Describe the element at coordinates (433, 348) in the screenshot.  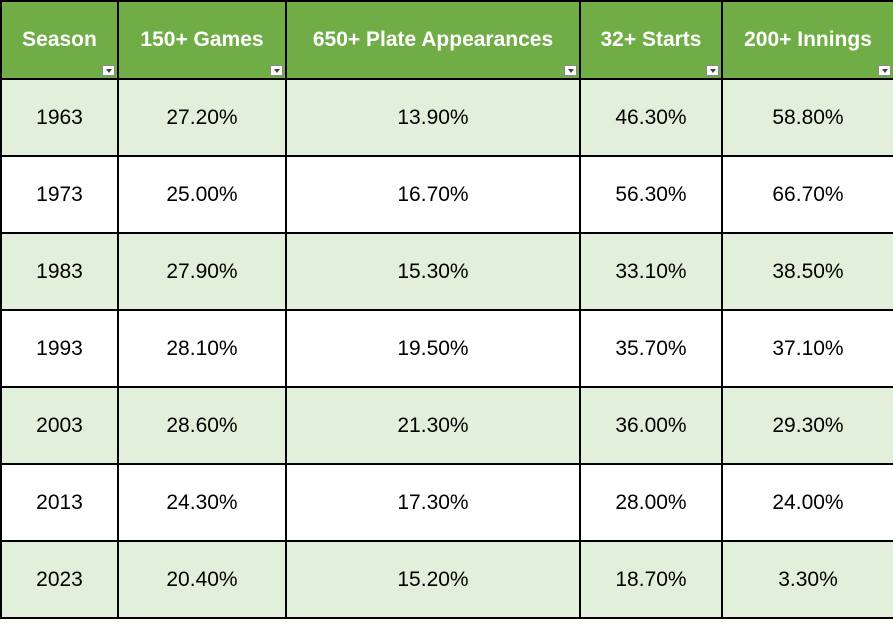
I see `table-cell: 19.50%` at that location.